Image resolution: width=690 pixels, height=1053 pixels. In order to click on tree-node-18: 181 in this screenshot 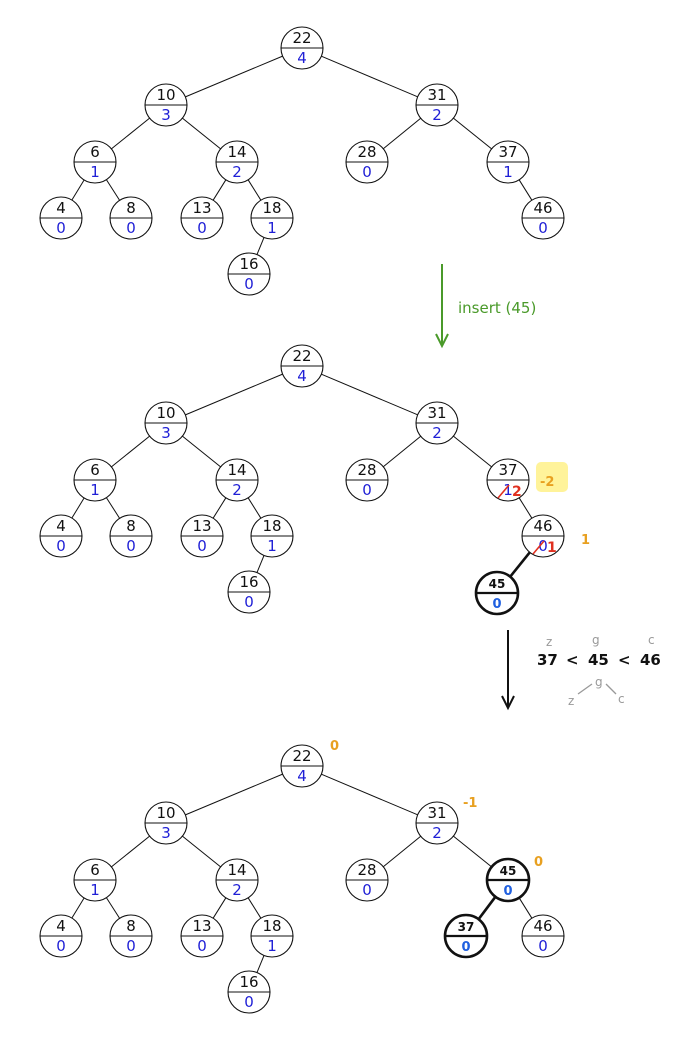, I will do `click(272, 936)`.